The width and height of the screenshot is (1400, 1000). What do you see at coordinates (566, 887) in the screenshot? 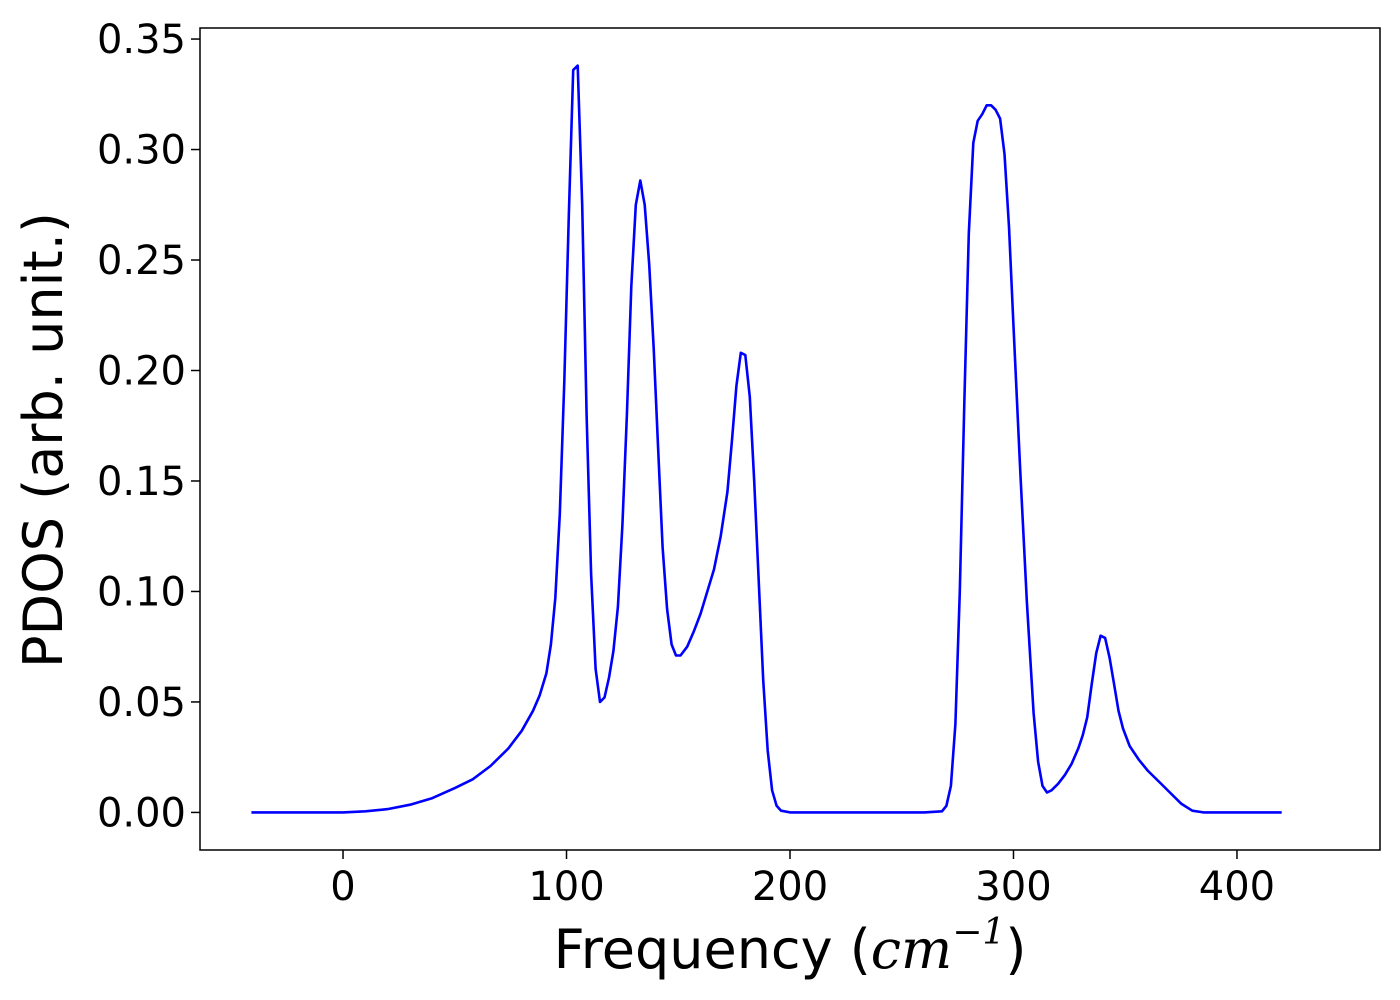
I see `x-tick-label-1: 100` at bounding box center [566, 887].